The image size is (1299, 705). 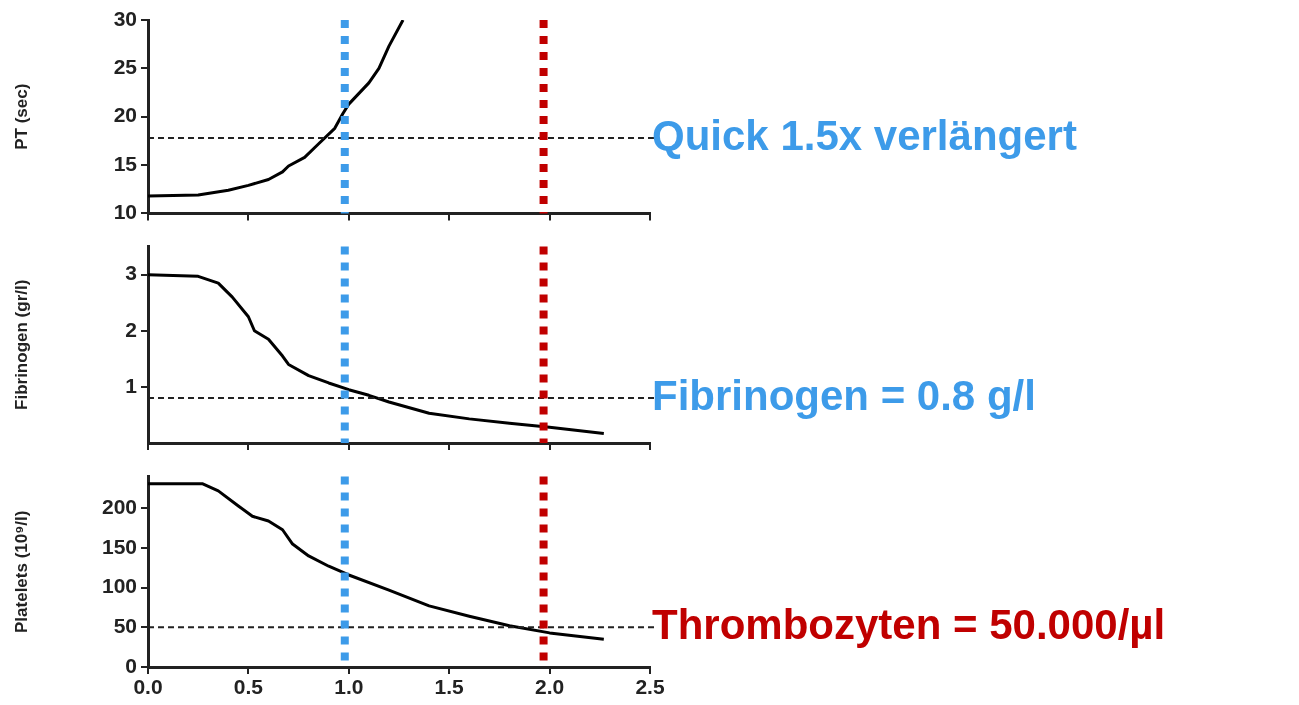 What do you see at coordinates (125, 626) in the screenshot?
I see `y-tick-label: 50` at bounding box center [125, 626].